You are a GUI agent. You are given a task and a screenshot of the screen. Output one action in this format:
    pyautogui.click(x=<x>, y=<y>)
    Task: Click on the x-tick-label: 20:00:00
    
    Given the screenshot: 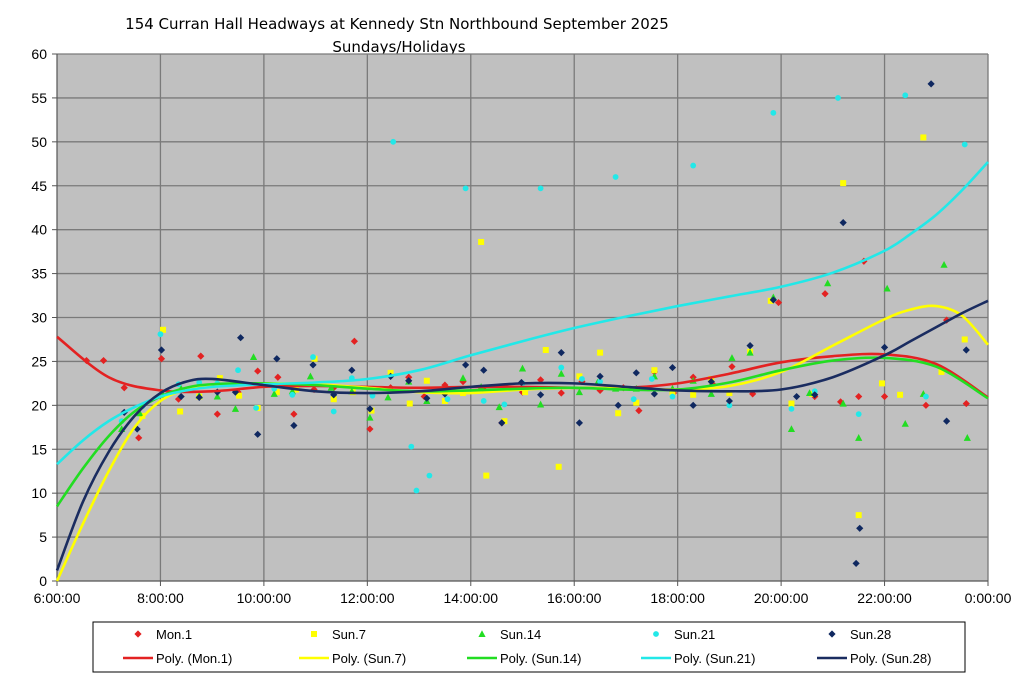 What is the action you would take?
    pyautogui.click(x=781, y=598)
    